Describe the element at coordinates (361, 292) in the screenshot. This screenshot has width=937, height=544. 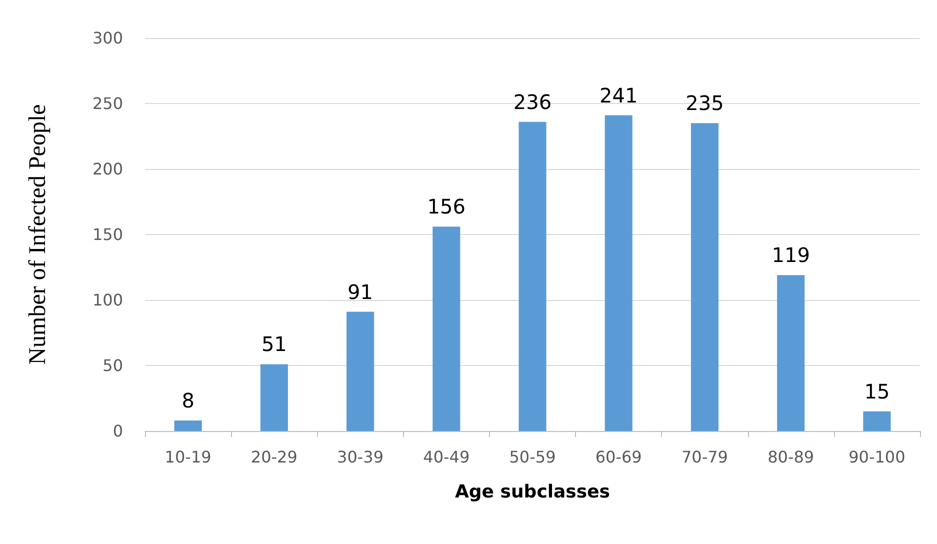
I see `data-label: 91` at that location.